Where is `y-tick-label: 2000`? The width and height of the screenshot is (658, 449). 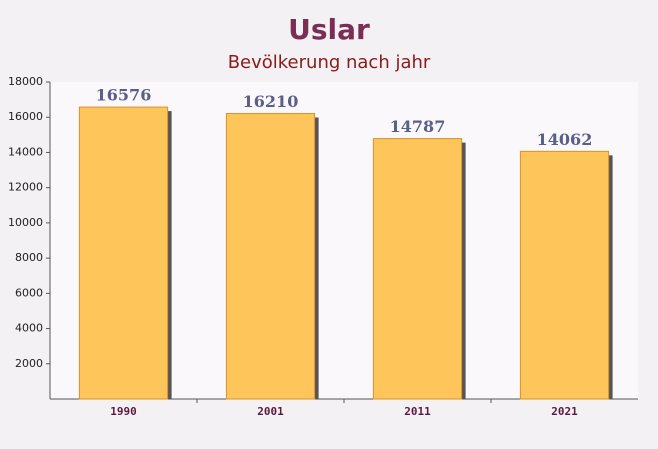 y-tick-label: 2000 is located at coordinates (29, 363).